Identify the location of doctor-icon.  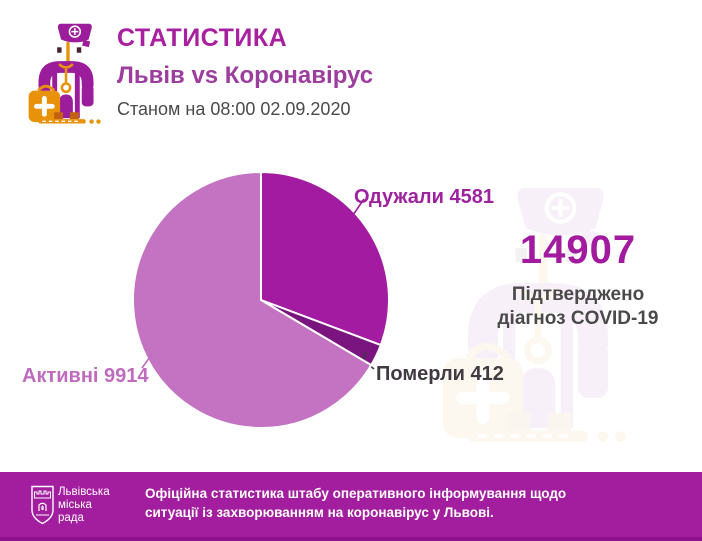
(66, 67).